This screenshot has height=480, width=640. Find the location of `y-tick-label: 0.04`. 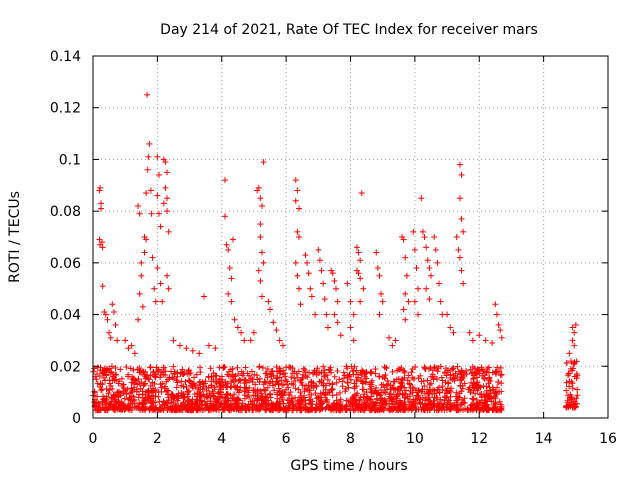

y-tick-label: 0.04 is located at coordinates (65, 316).